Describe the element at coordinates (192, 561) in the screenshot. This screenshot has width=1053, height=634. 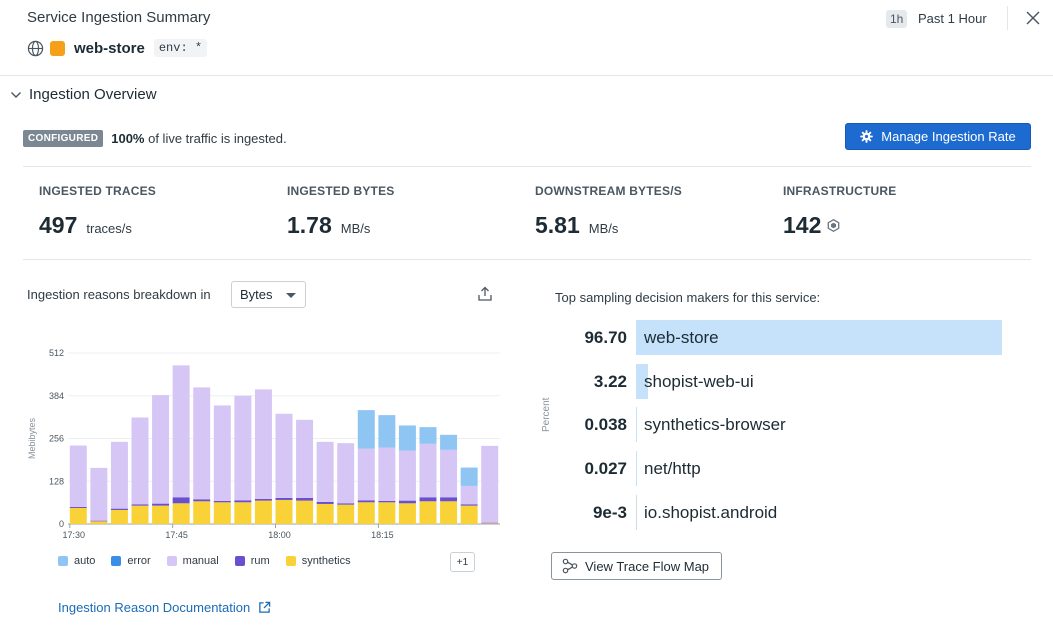
I see `legend-item-manual: manual` at that location.